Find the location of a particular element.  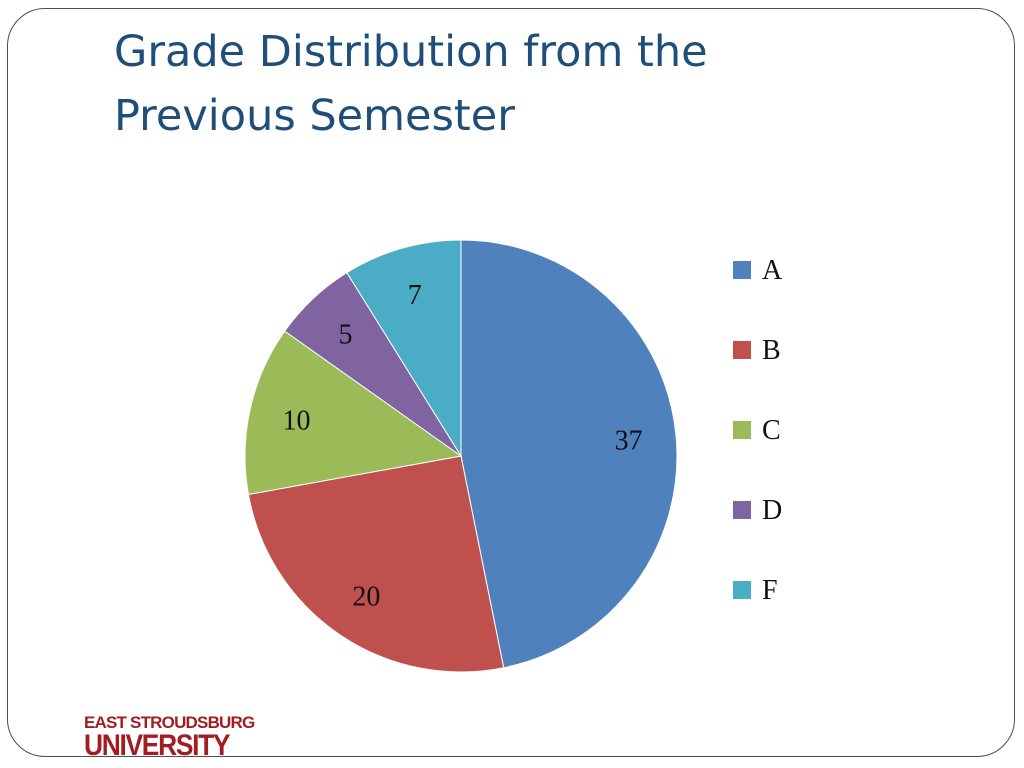

legend-swatch-c is located at coordinates (742, 430).